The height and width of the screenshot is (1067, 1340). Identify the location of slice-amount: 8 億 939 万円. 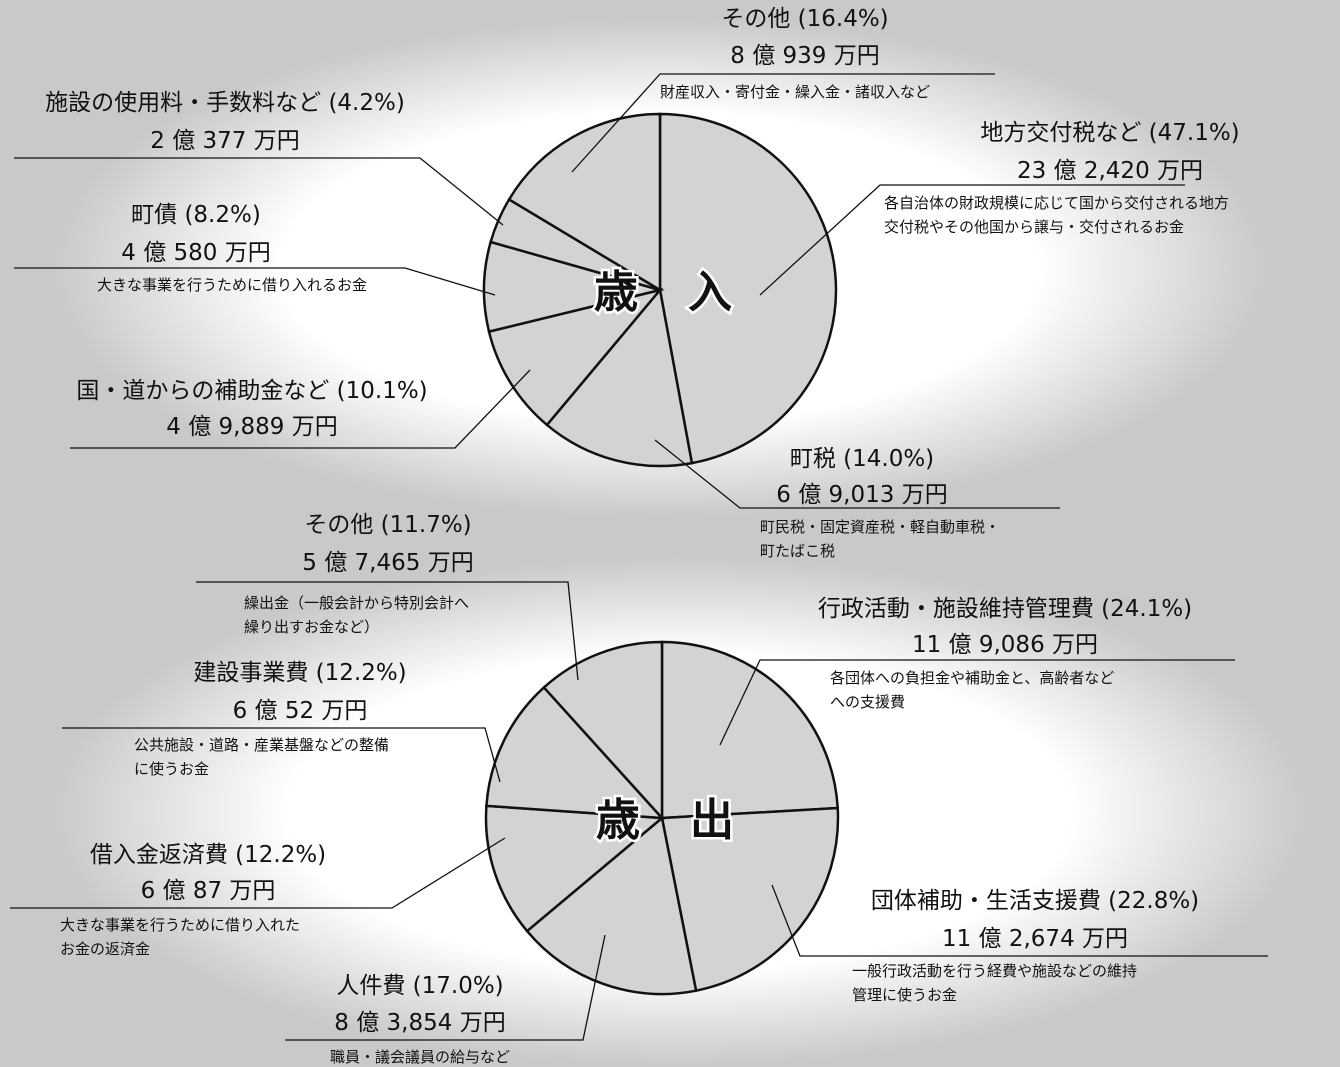
(804, 56).